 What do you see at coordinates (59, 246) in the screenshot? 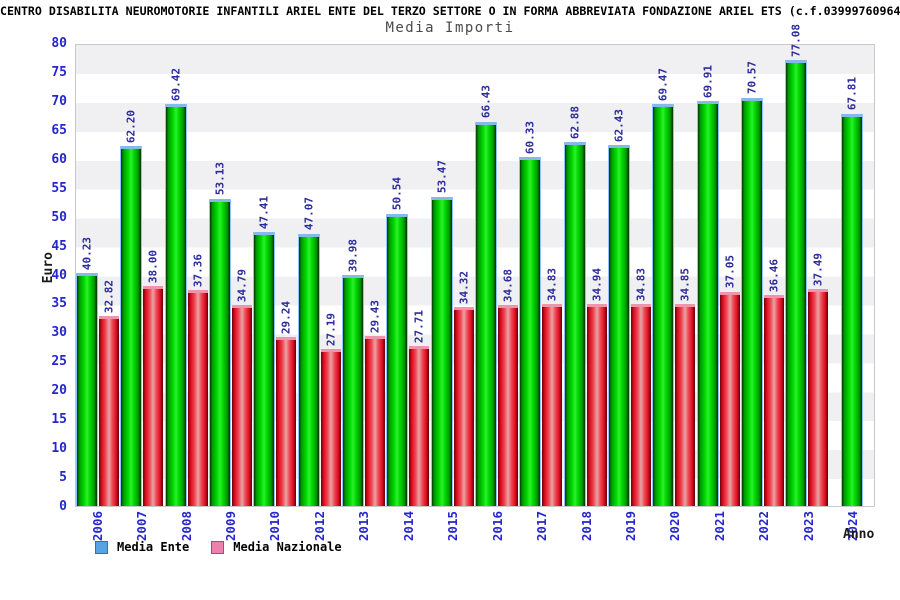
I see `y-tick-45: 45` at bounding box center [59, 246].